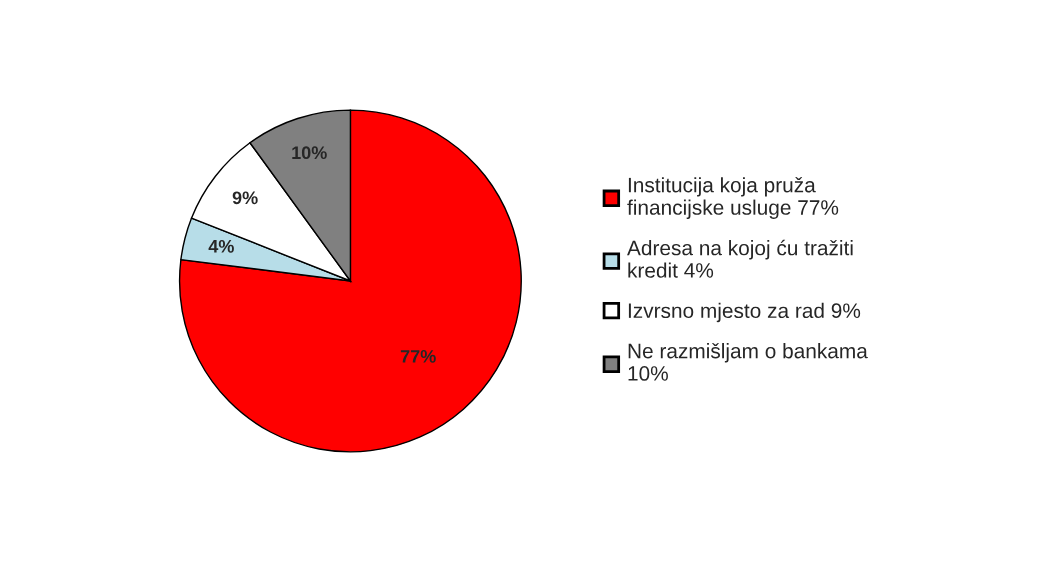 The image size is (1046, 562). Describe the element at coordinates (418, 356) in the screenshot. I see `data-label: 77%` at that location.